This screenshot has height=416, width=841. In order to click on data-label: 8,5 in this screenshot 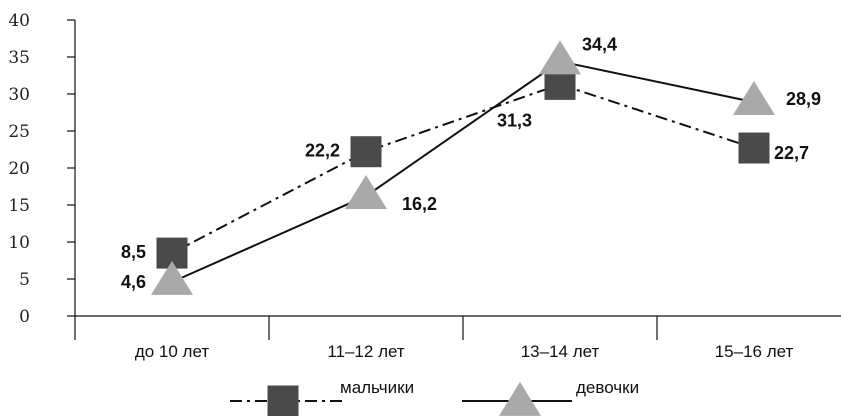, I will do `click(133, 252)`.